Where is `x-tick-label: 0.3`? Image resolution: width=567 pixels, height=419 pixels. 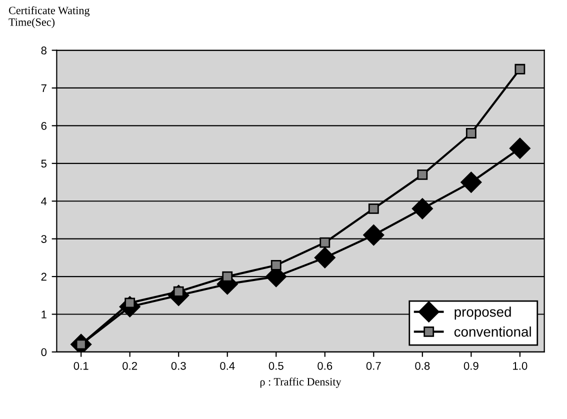
x-tick-label: 0.3 is located at coordinates (178, 366).